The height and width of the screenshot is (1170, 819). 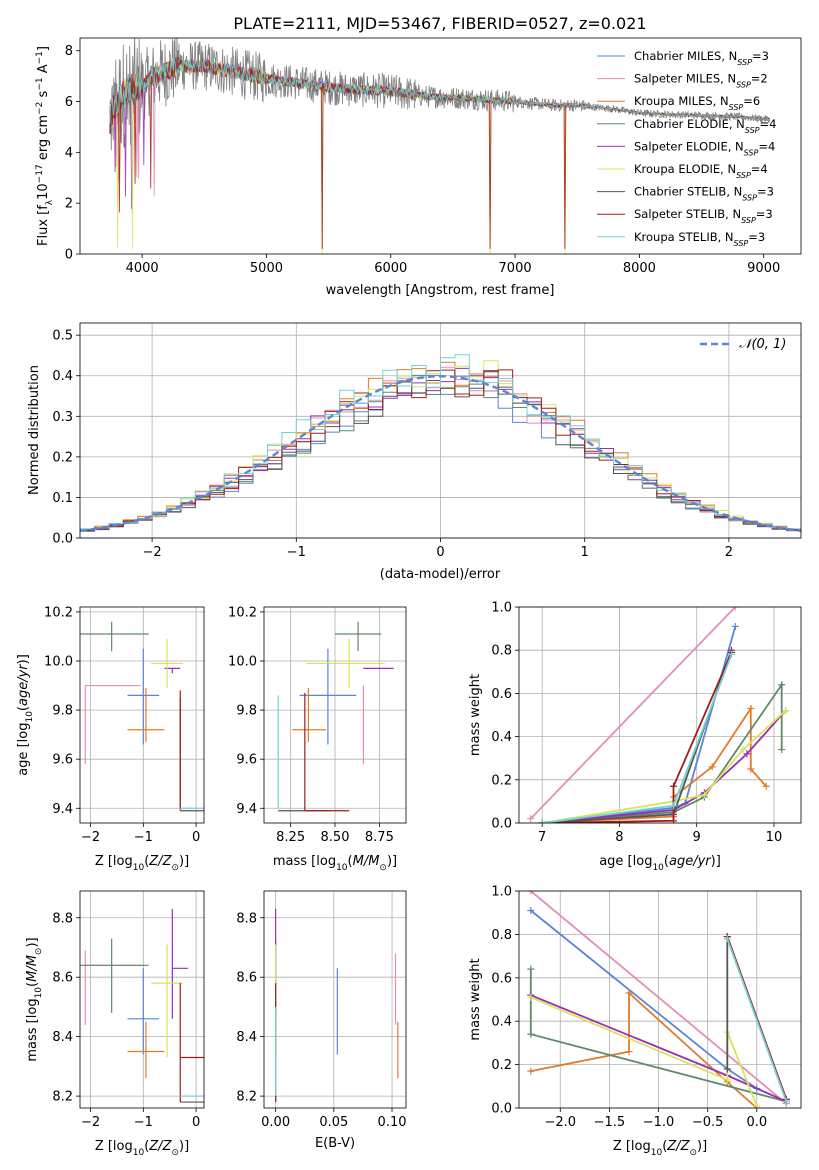 I want to click on weight_vs_age-xlabel: age [log10(age/yr)], so click(x=660, y=863).